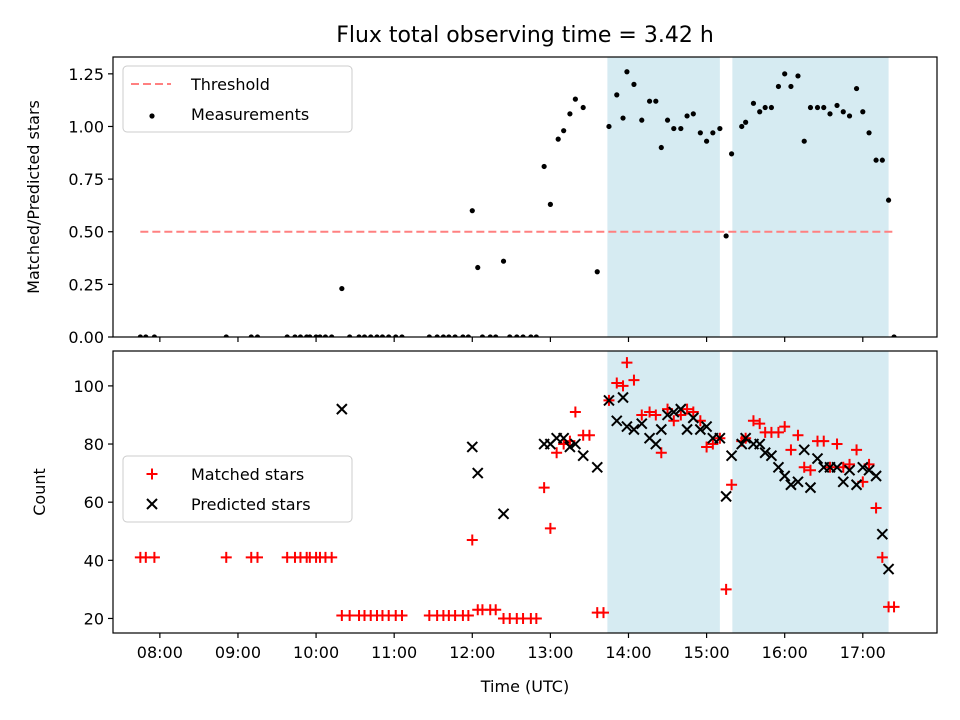 The width and height of the screenshot is (960, 720). I want to click on chart-title: Flux total observing time = 3.42 h, so click(525, 35).